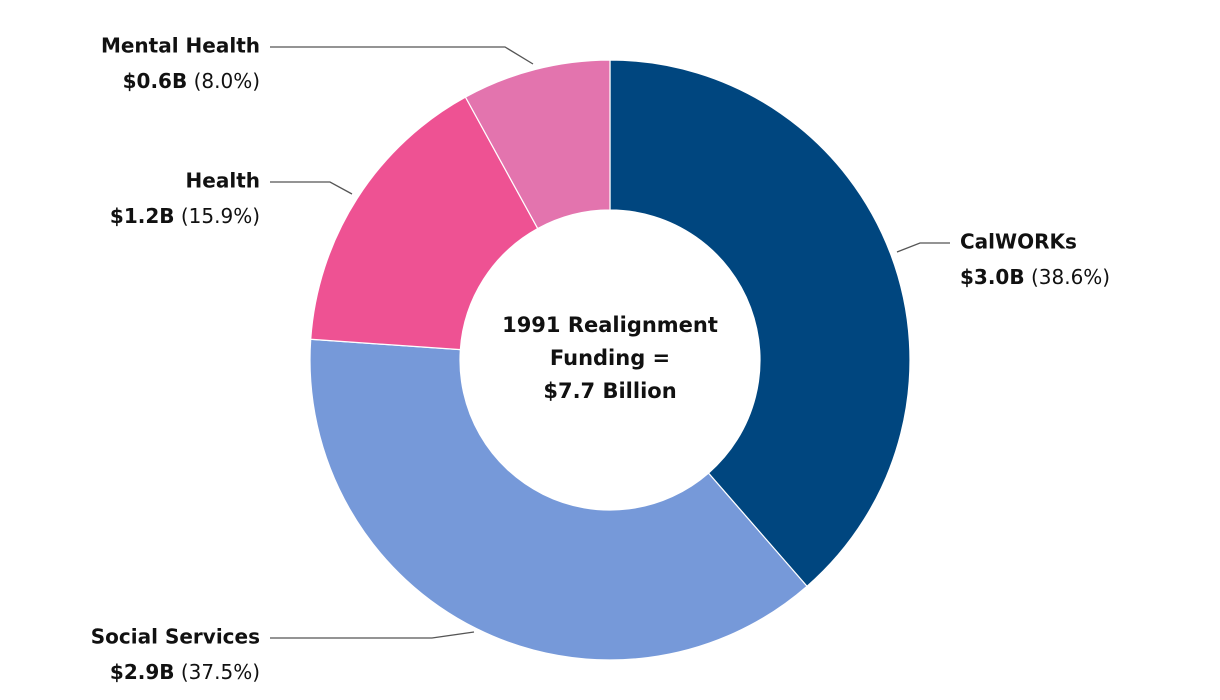  Describe the element at coordinates (223, 181) in the screenshot. I see `slice-label: Health` at that location.